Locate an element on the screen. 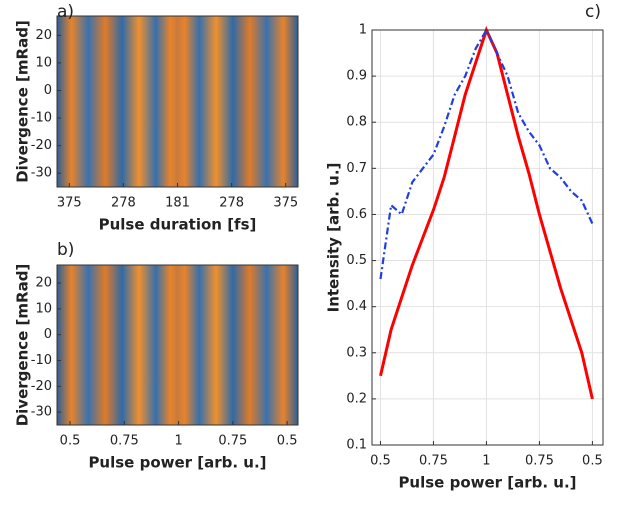 This screenshot has width=618, height=505. y-tick-label: 0.6 is located at coordinates (356, 214).